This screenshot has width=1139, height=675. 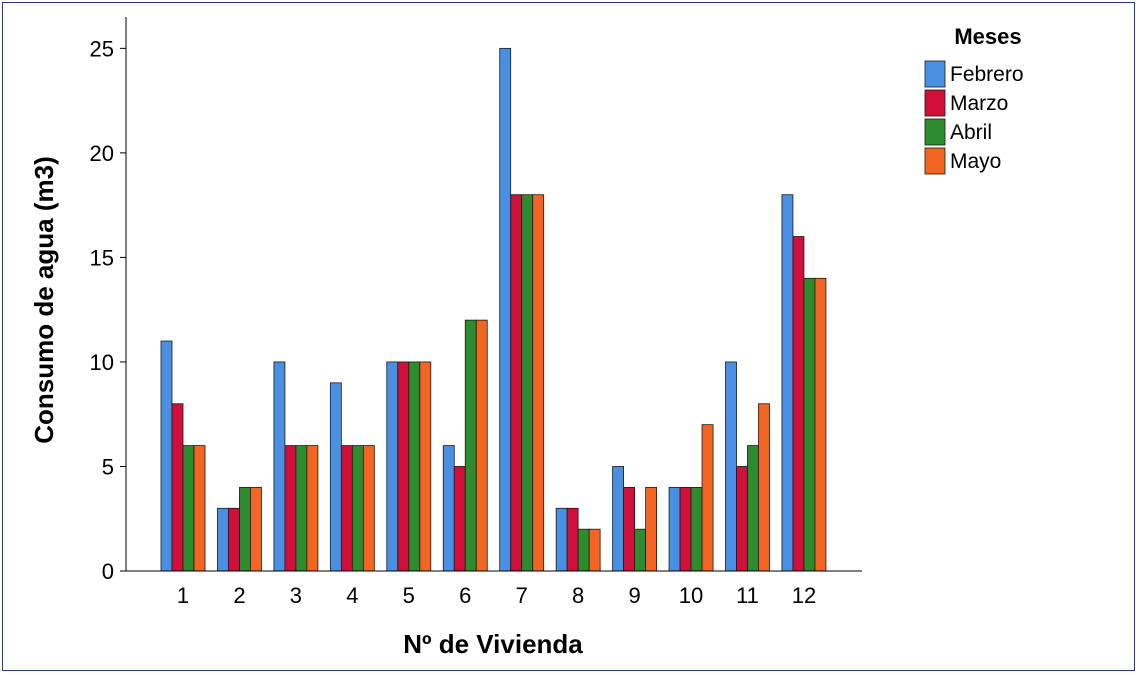 What do you see at coordinates (409, 595) in the screenshot?
I see `x-tick-label: 5` at bounding box center [409, 595].